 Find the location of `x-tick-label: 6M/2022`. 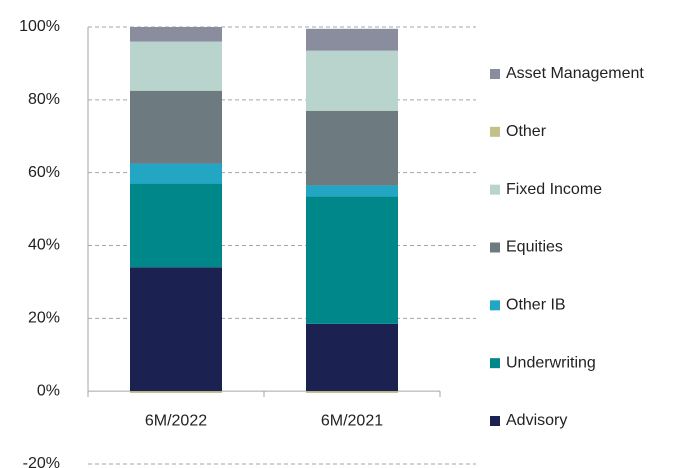

x-tick-label: 6M/2022 is located at coordinates (176, 420).